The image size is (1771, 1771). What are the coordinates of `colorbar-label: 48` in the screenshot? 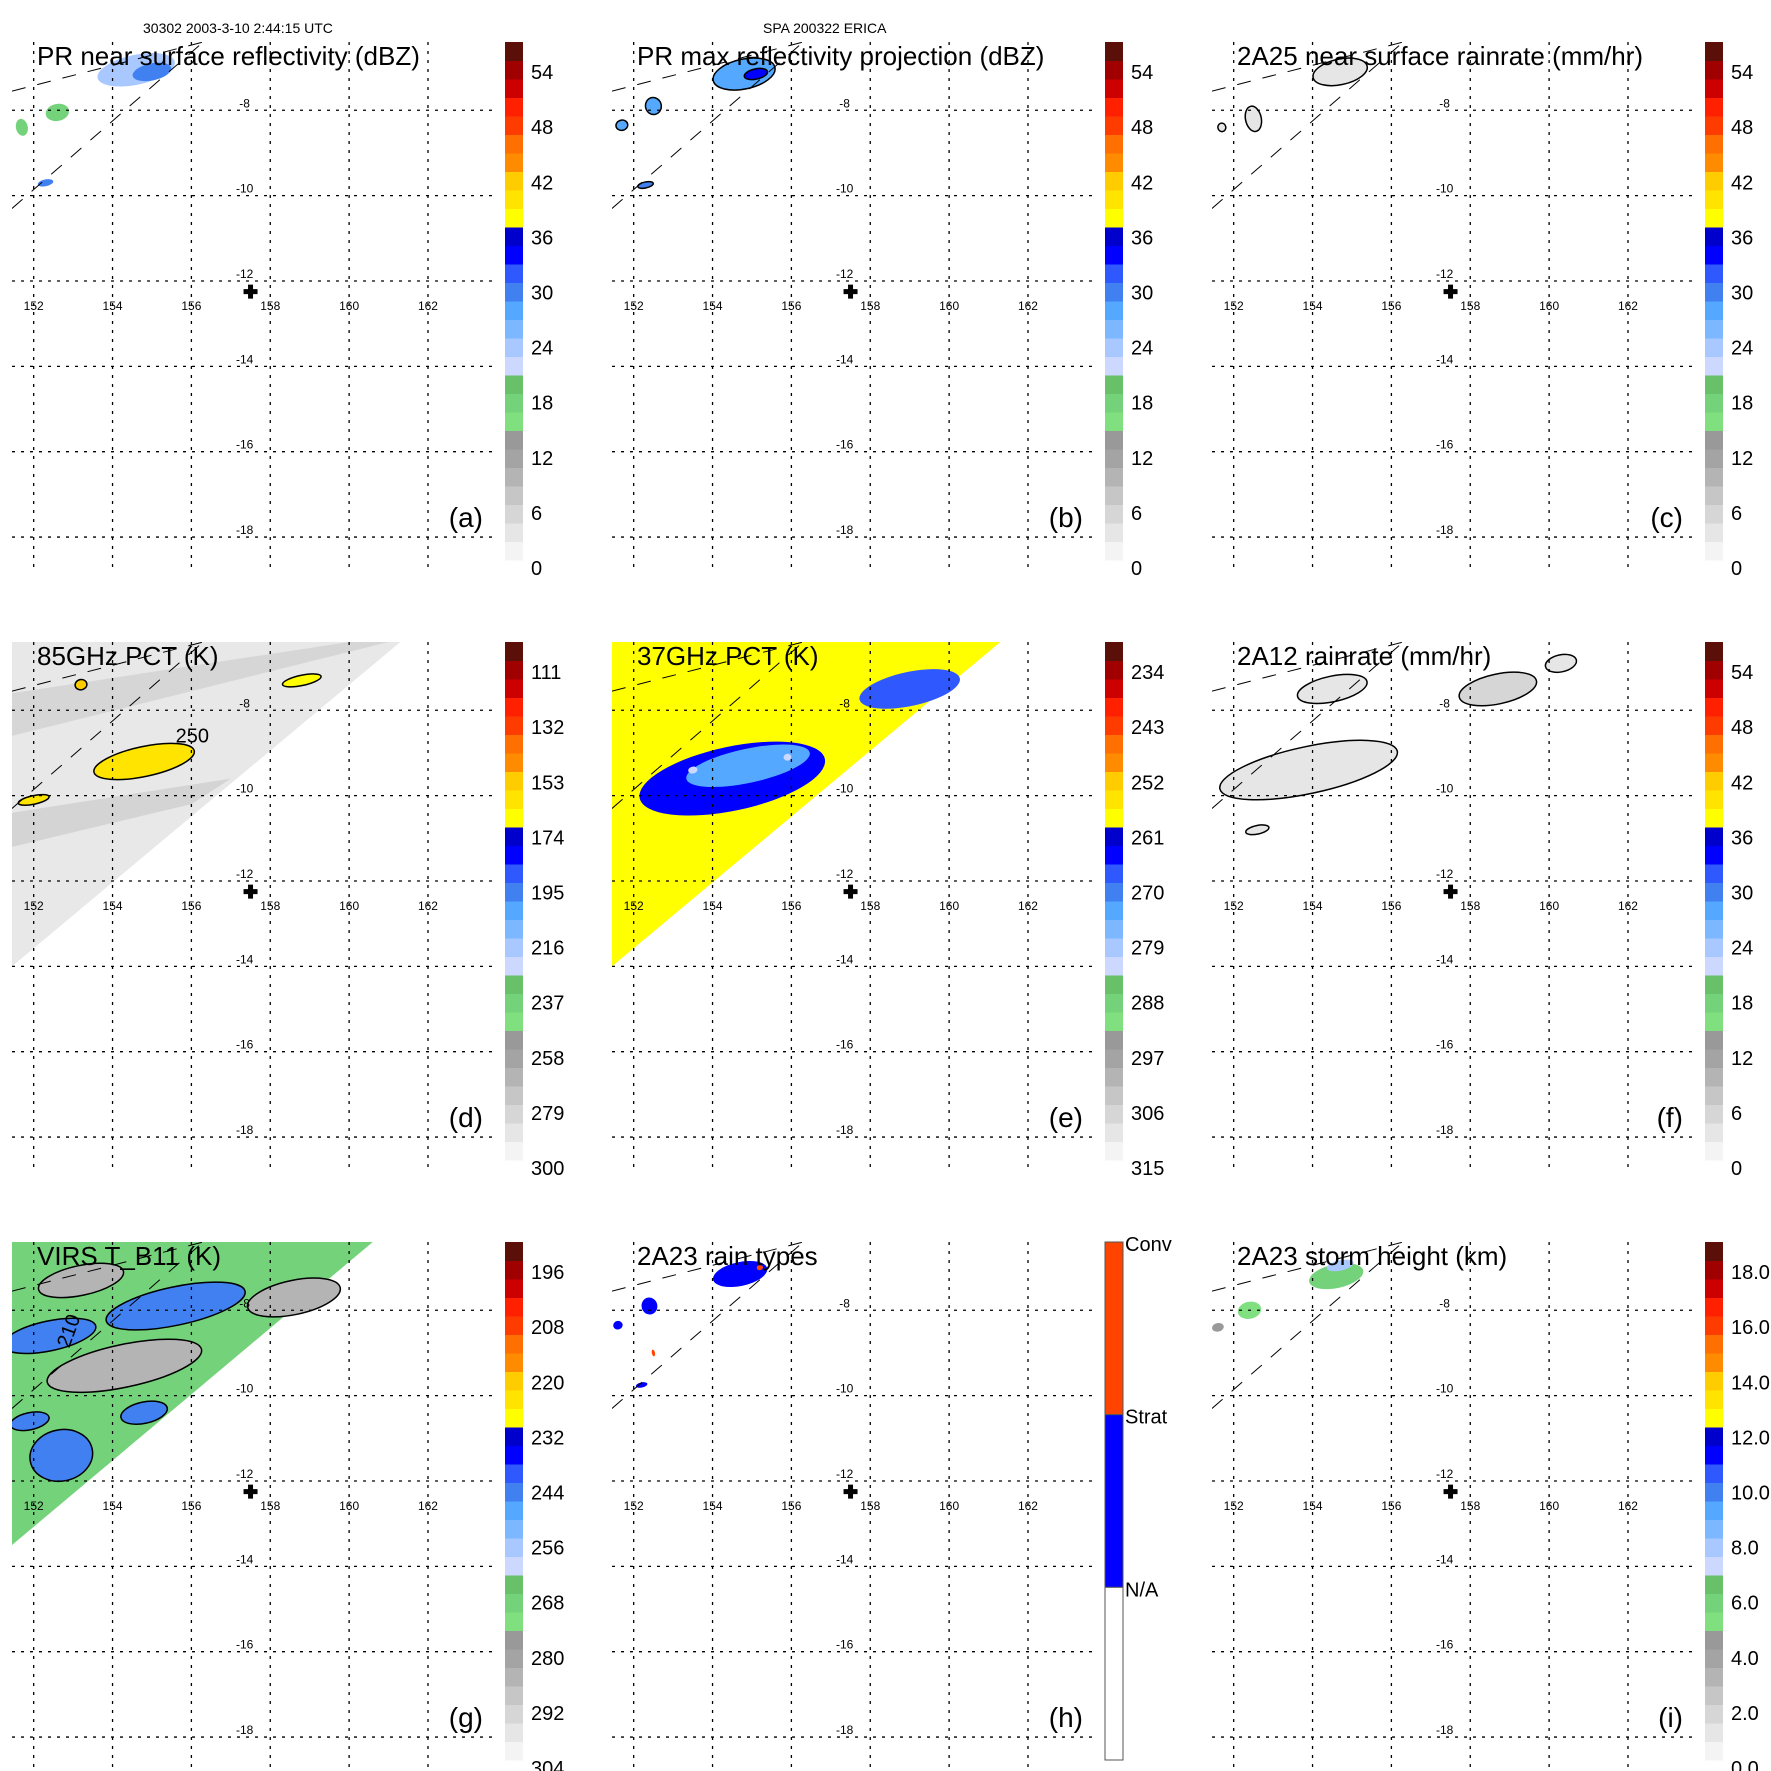 It's located at (1742, 128).